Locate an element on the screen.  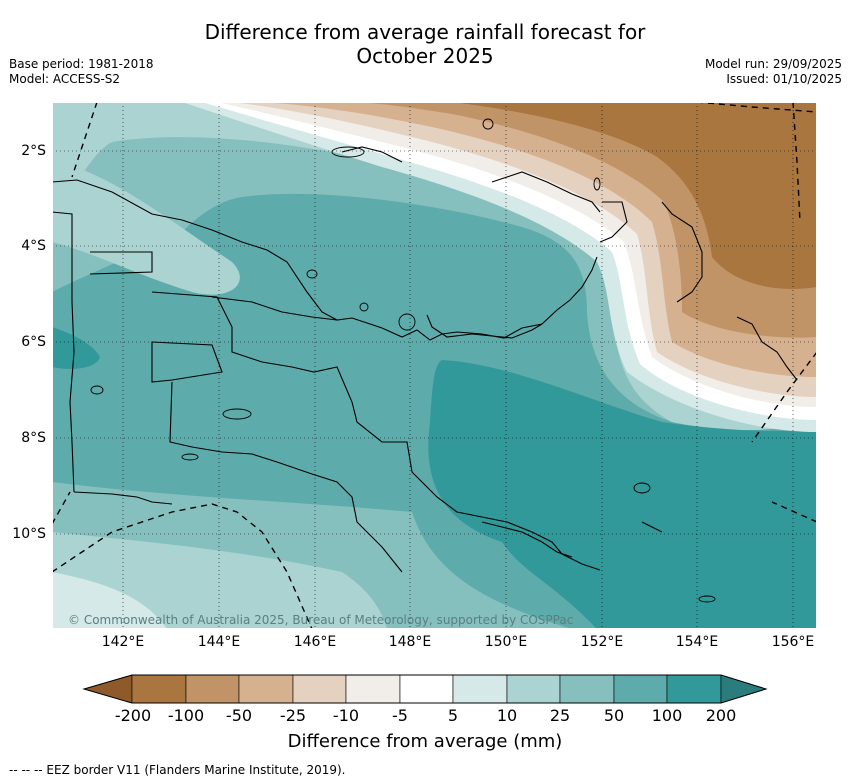
colorbar-label: 200 is located at coordinates (721, 715).